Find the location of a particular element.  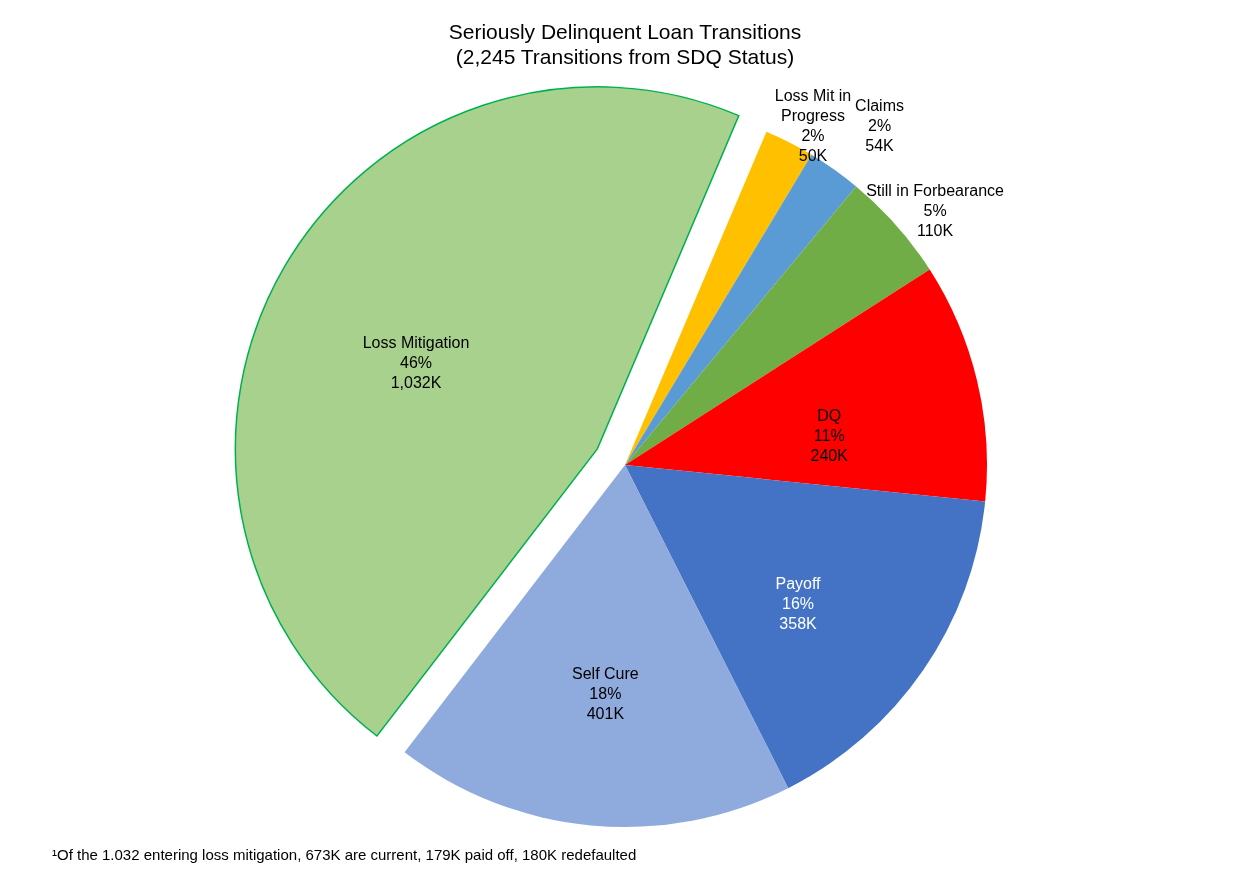

data-label: 18% 401K is located at coordinates (605, 704).